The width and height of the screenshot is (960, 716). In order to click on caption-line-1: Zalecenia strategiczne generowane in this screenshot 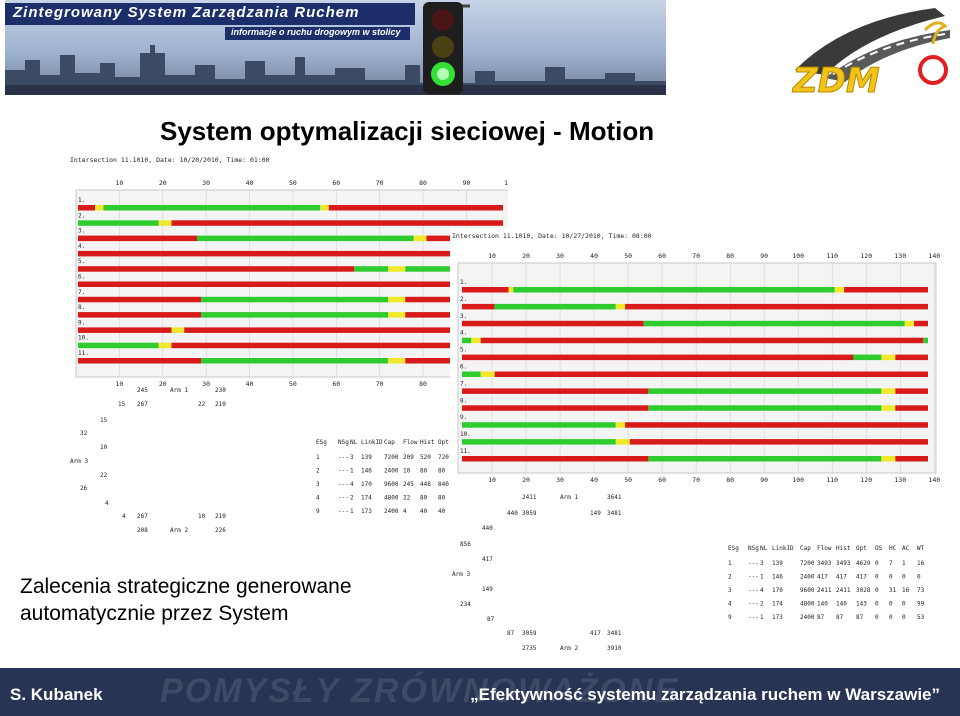, I will do `click(186, 586)`.